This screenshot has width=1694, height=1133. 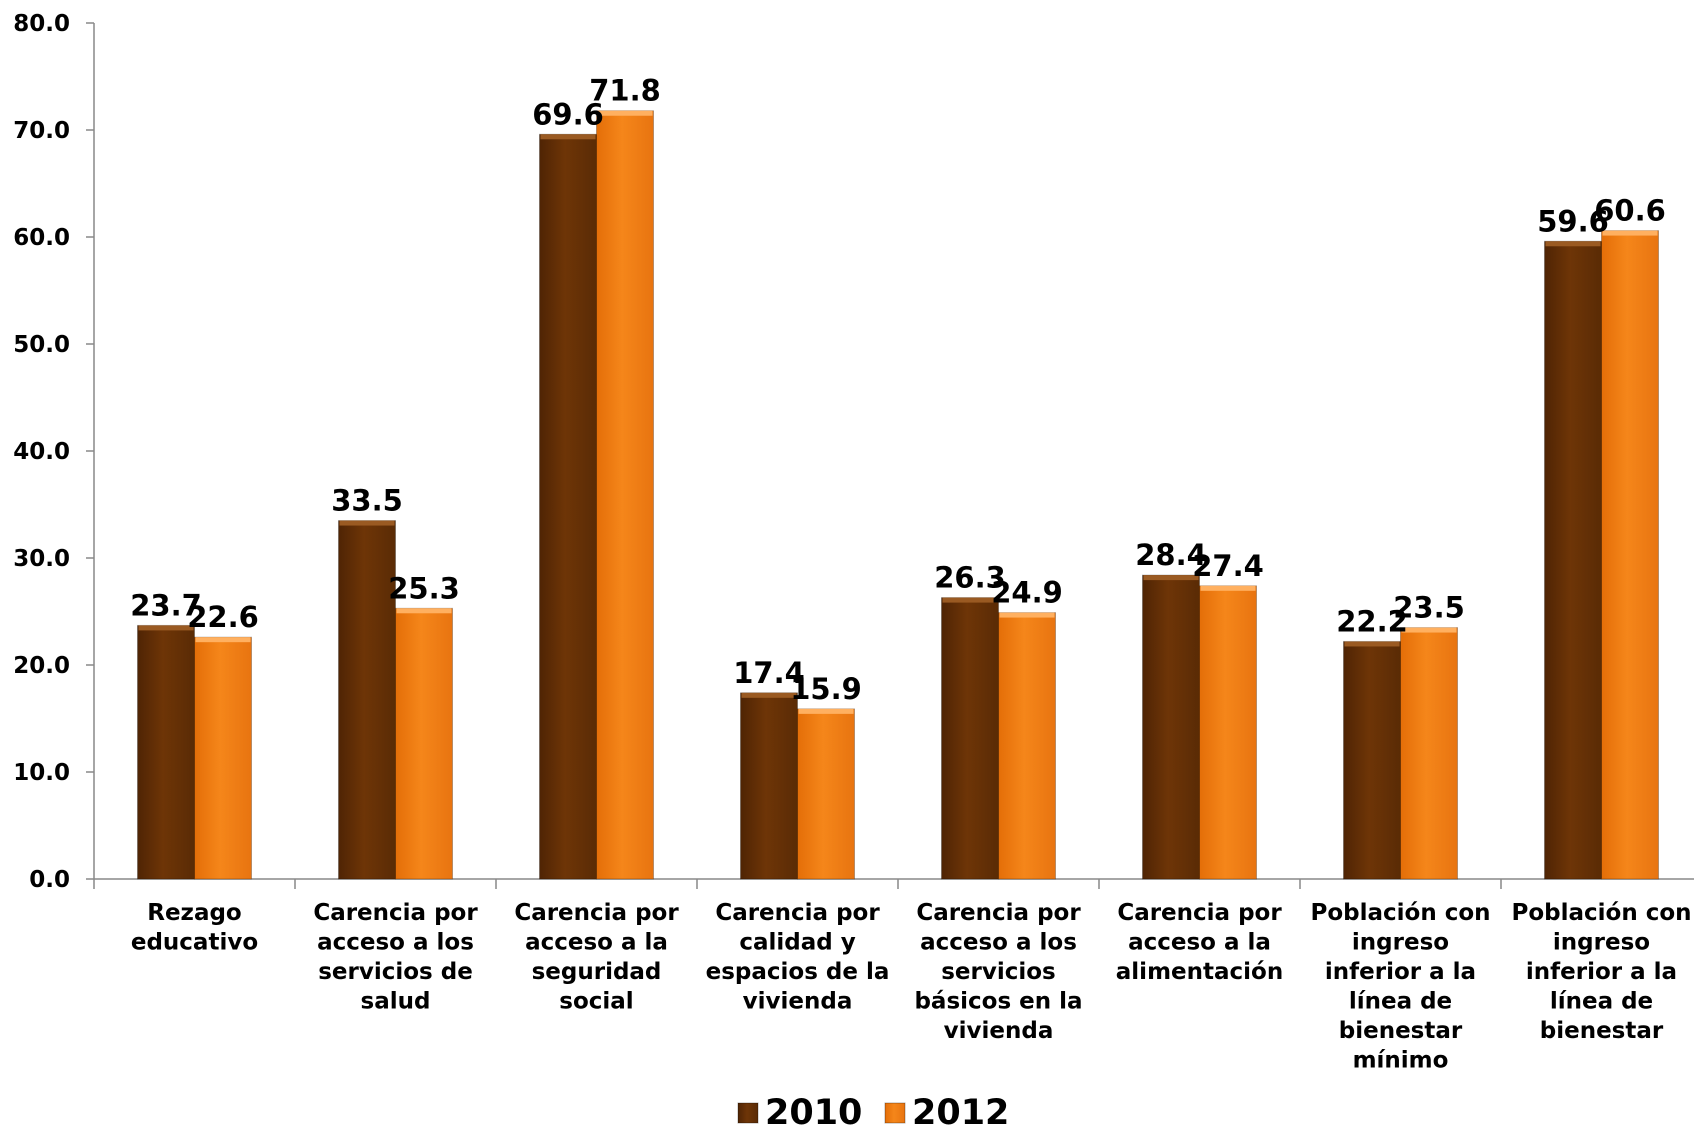 I want to click on category-label-line: social, so click(x=596, y=1002).